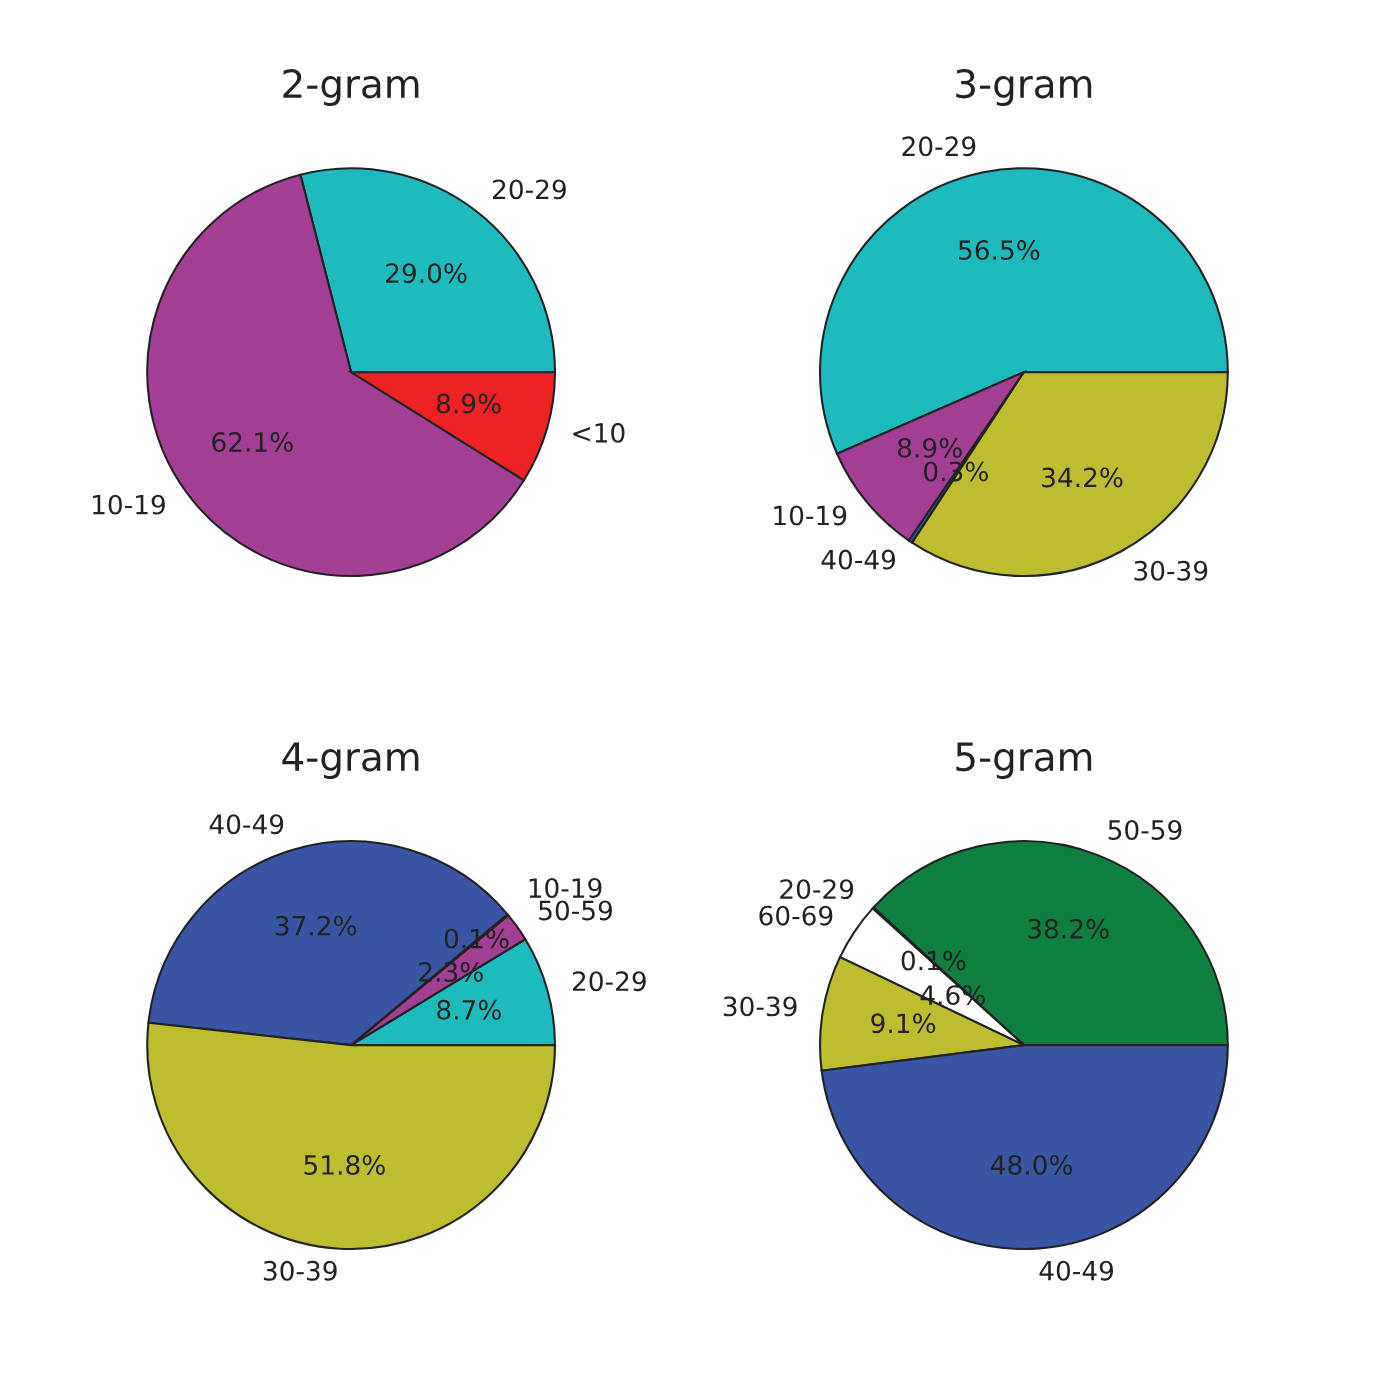  What do you see at coordinates (344, 1164) in the screenshot?
I see `data-label: 51.8%` at bounding box center [344, 1164].